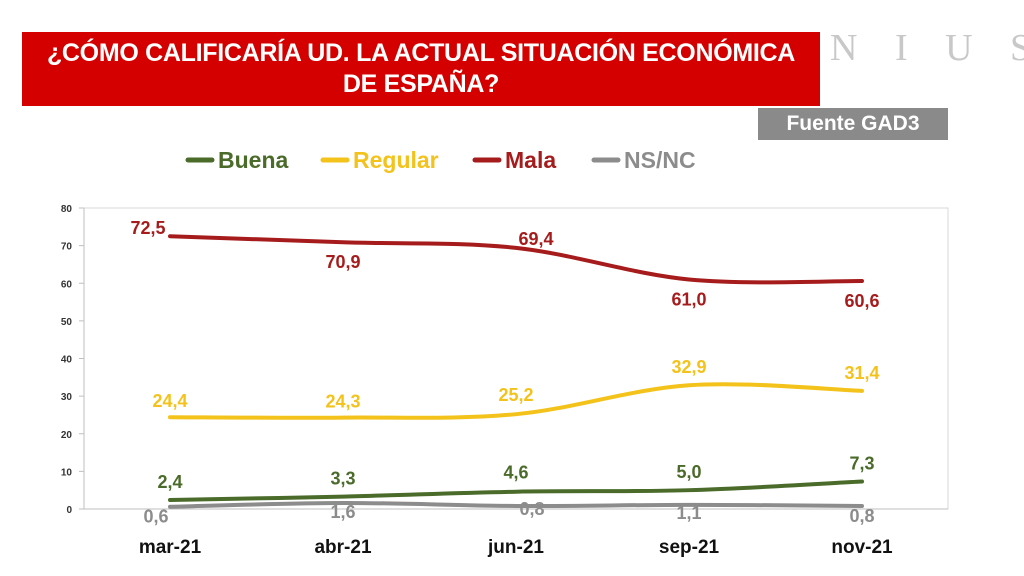  Describe the element at coordinates (169, 401) in the screenshot. I see `data-label-regular: 24,4` at that location.